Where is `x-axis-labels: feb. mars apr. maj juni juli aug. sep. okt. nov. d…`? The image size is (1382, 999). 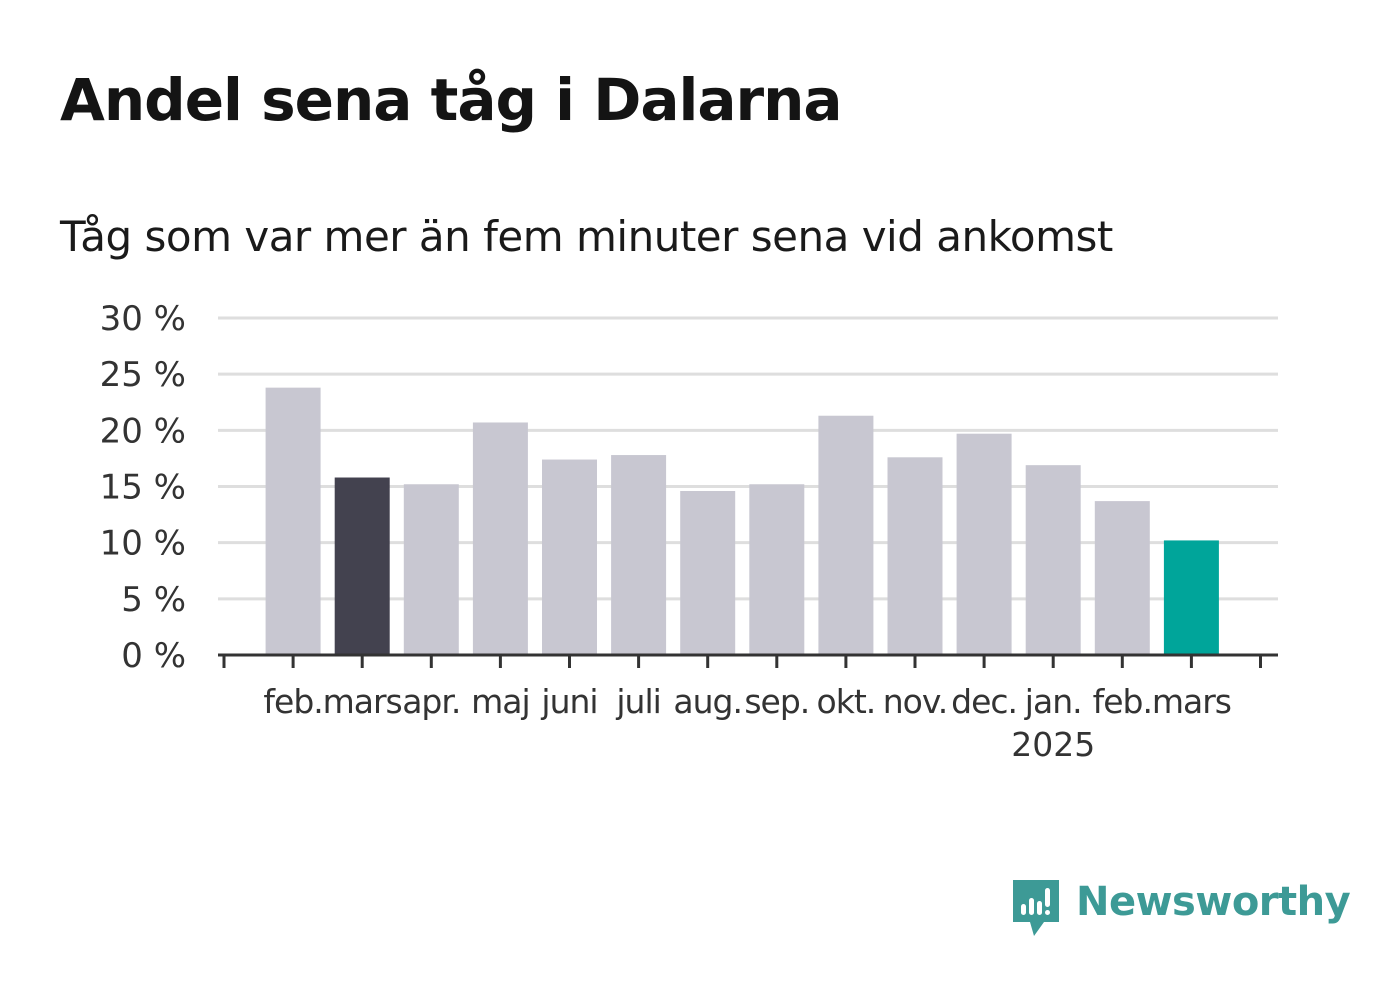 x-axis-labels: feb. mars apr. maj juni juli aug. sep. okt. nov. d… is located at coordinates (747, 723).